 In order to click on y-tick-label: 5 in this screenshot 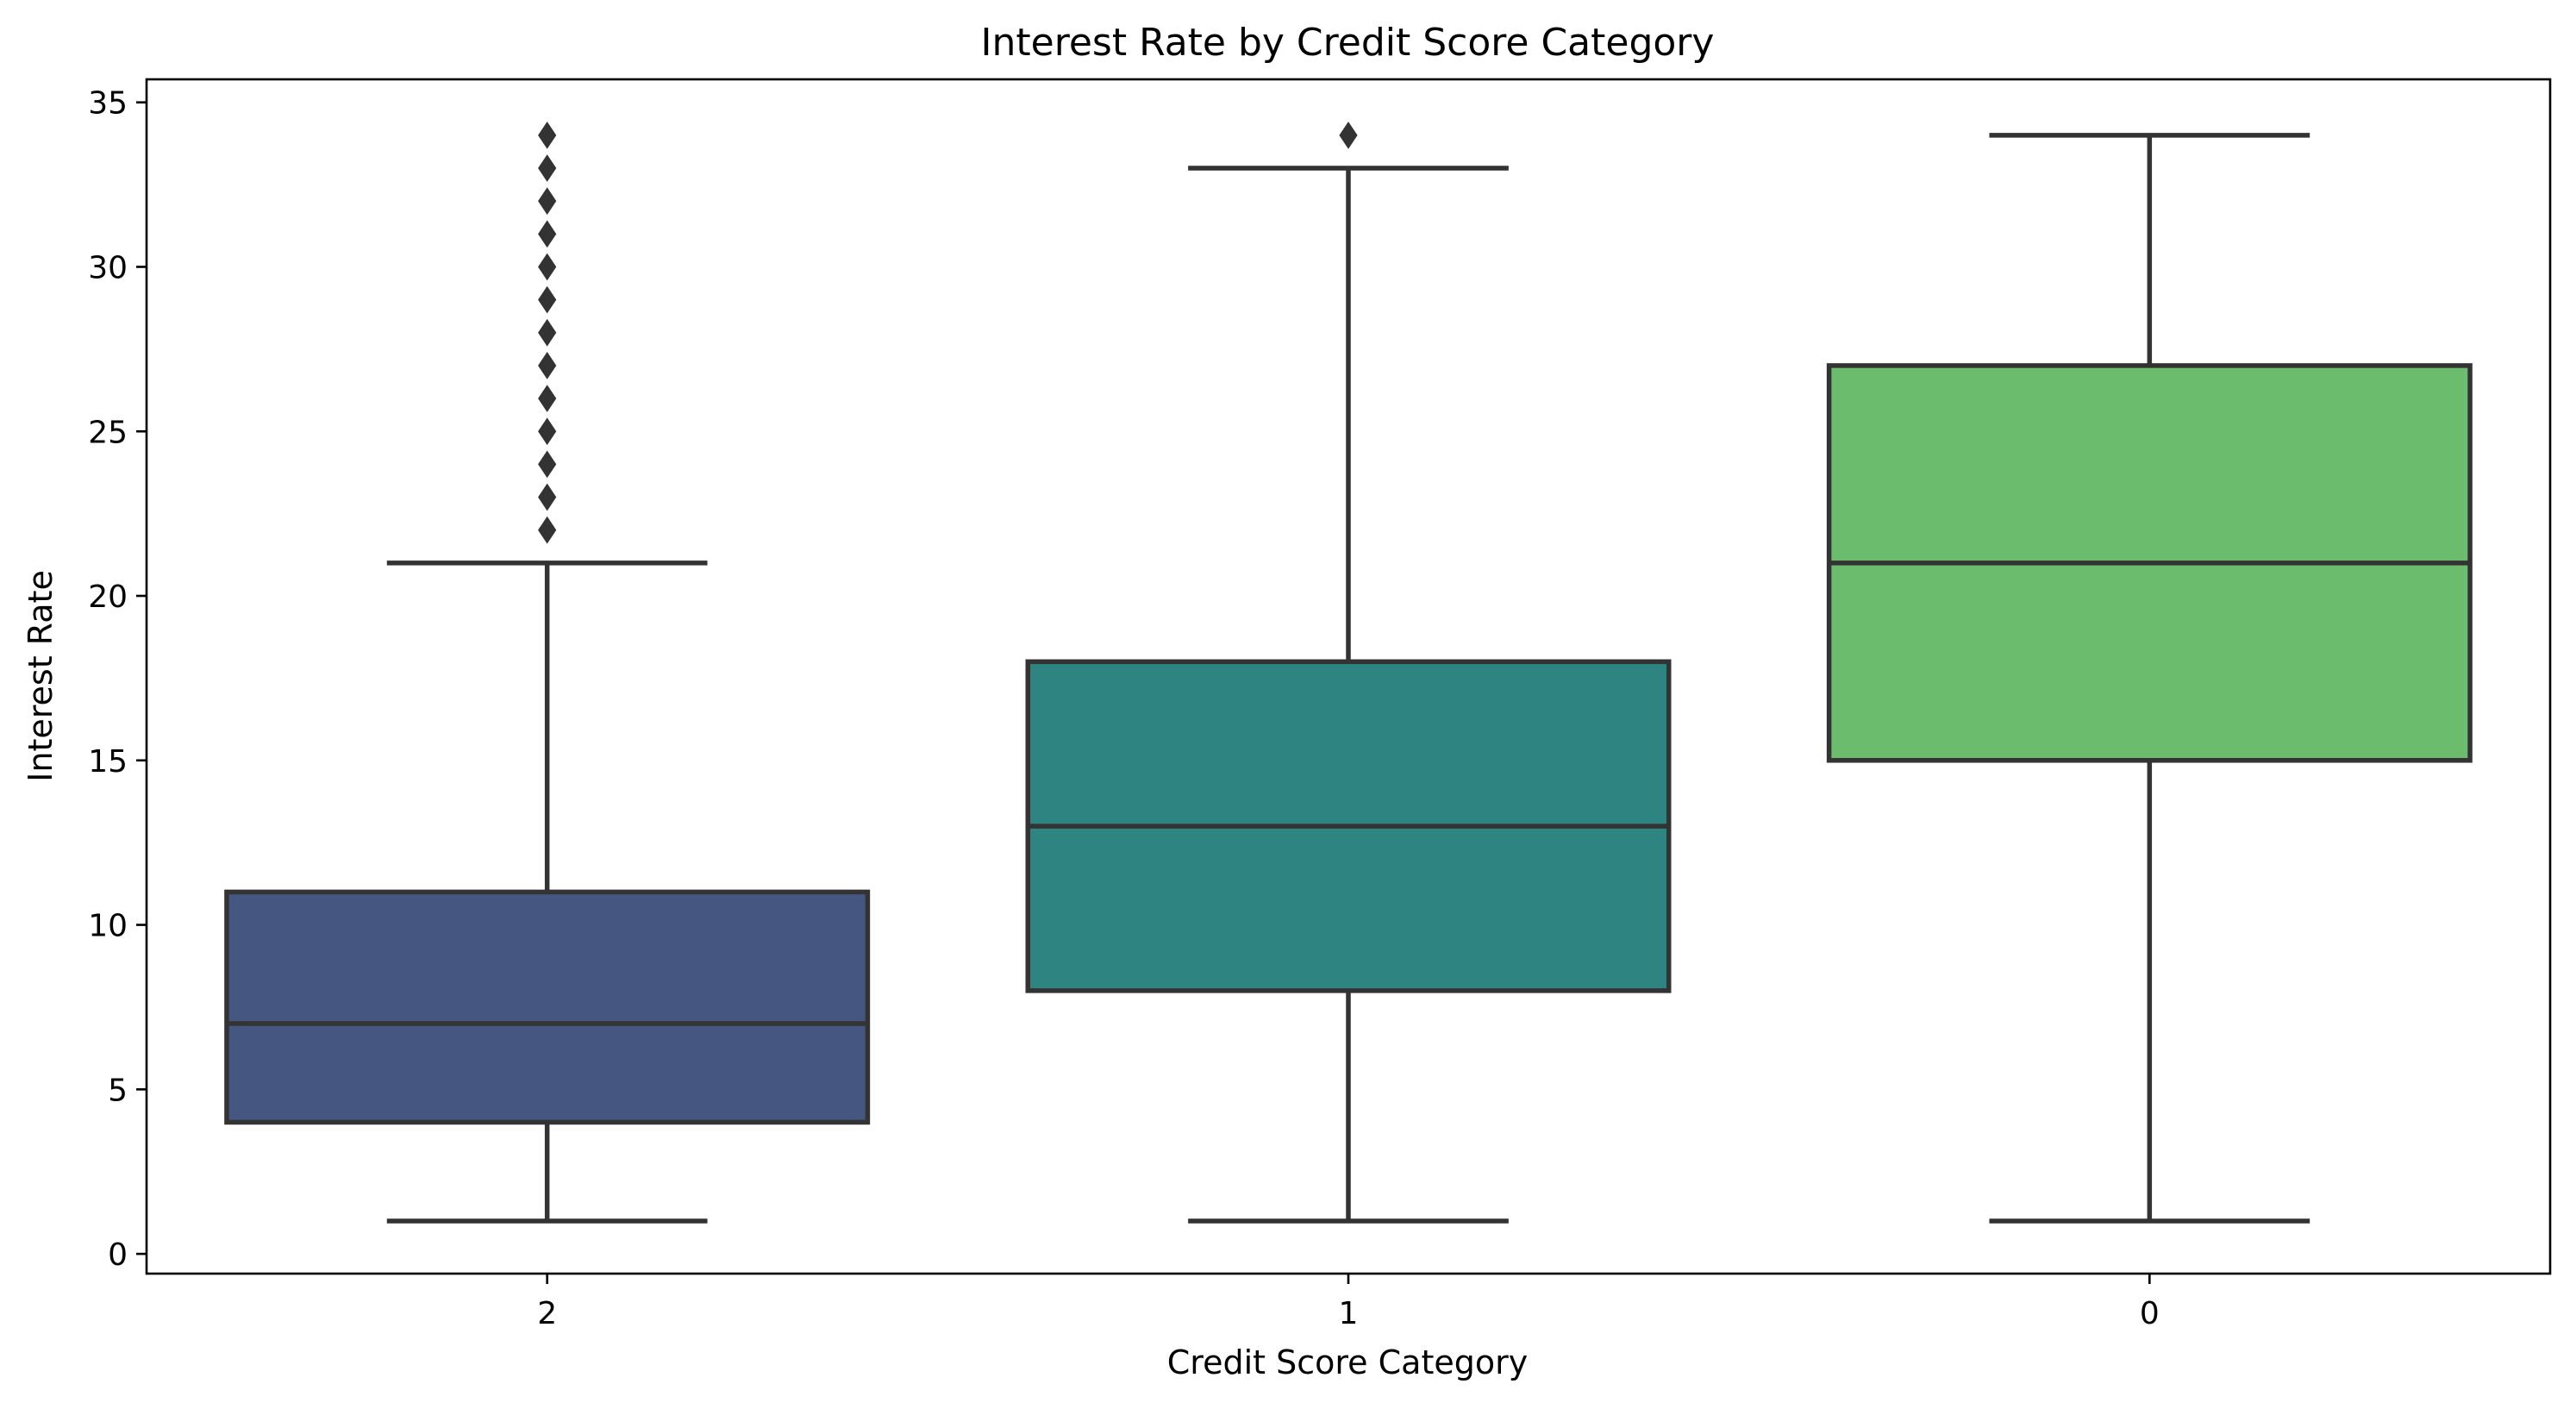, I will do `click(118, 1090)`.